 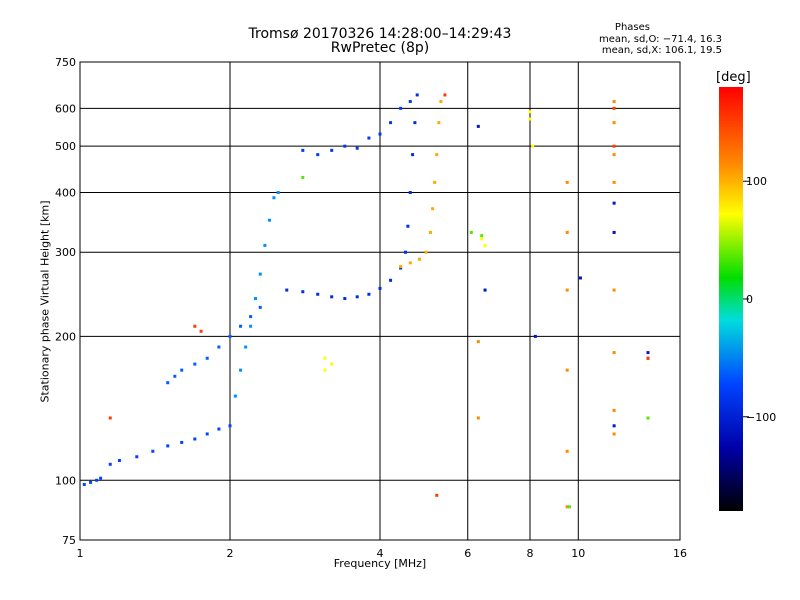 What do you see at coordinates (380, 34) in the screenshot?
I see `chart-title: Tromsø 20170326 14:28:00–14:29:43` at bounding box center [380, 34].